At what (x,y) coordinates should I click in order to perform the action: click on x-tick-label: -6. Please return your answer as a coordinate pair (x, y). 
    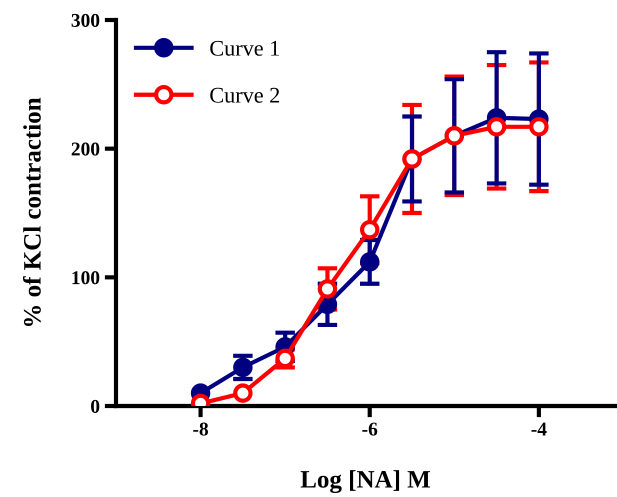
    Looking at the image, I should click on (370, 429).